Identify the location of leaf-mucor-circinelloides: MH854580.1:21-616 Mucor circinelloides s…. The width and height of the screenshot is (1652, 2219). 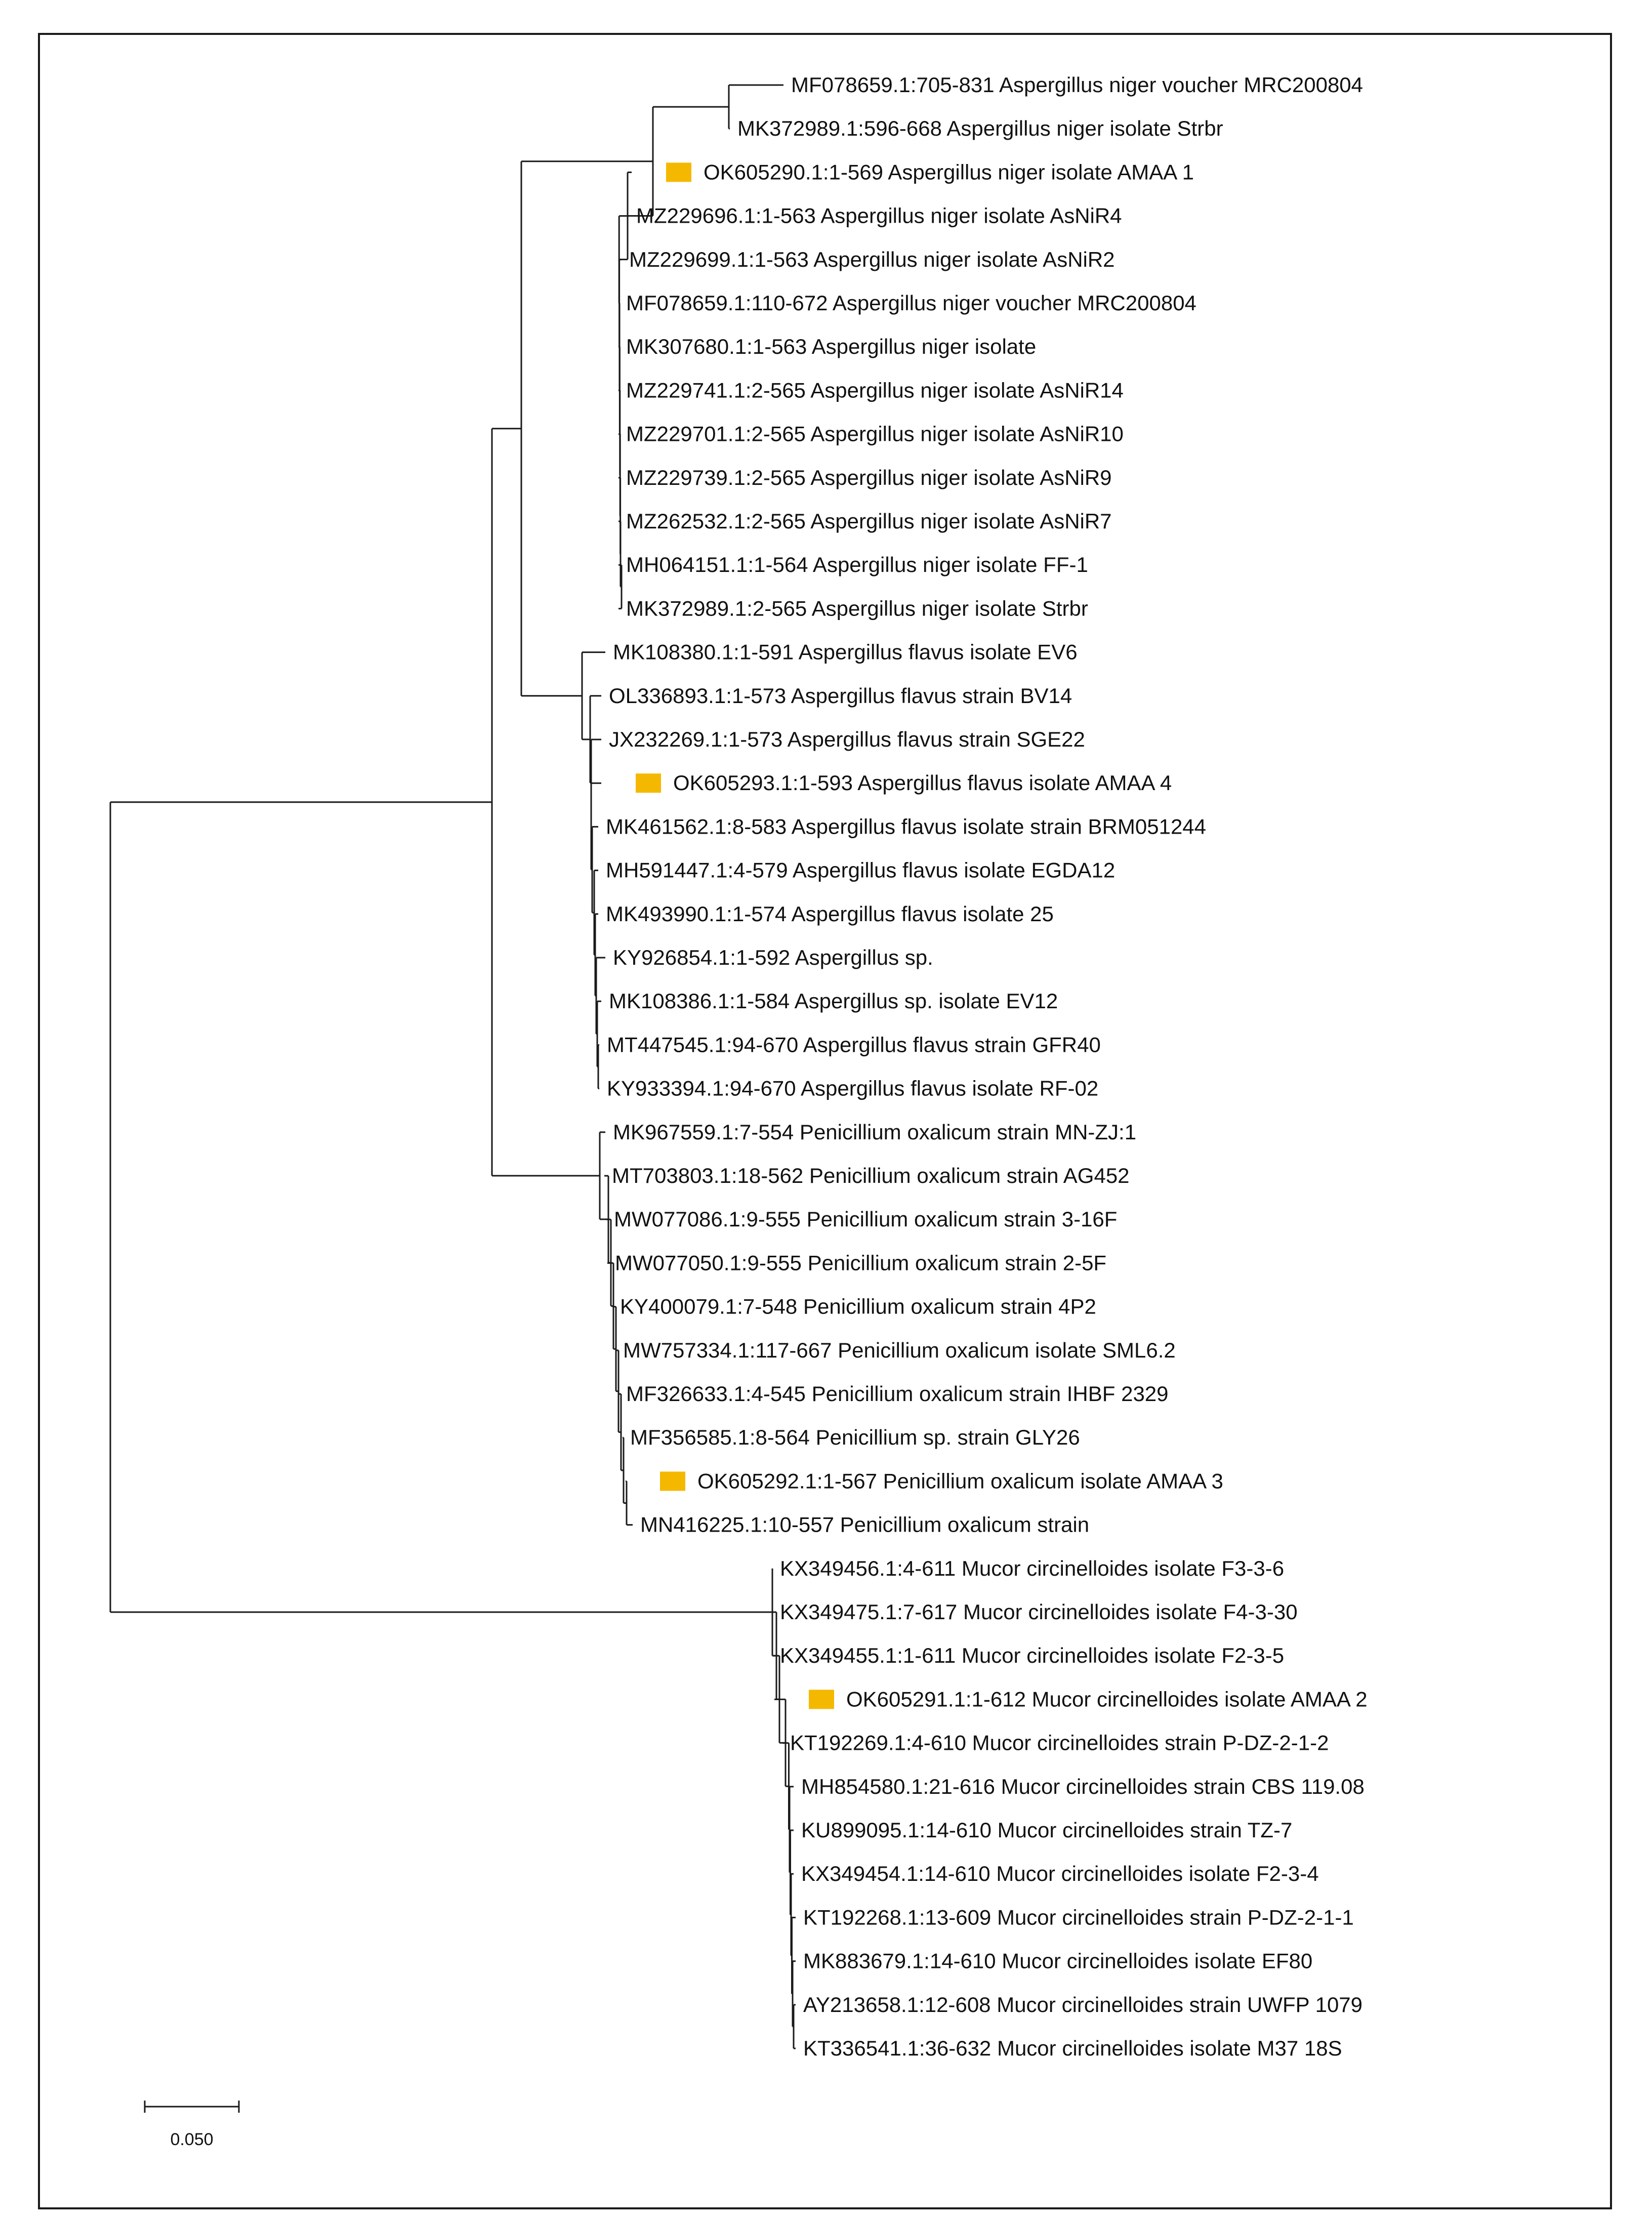
(1083, 1786).